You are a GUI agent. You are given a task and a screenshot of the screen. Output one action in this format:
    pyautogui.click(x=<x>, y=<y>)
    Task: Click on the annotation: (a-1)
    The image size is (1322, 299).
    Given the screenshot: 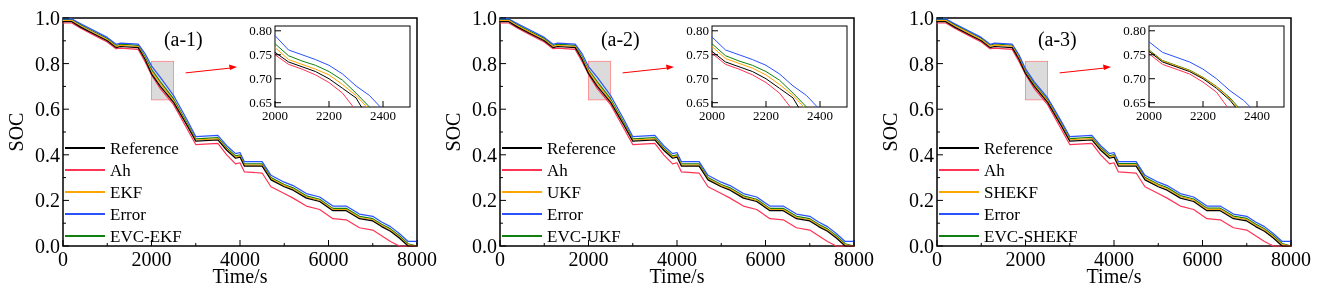 What is the action you would take?
    pyautogui.click(x=183, y=39)
    